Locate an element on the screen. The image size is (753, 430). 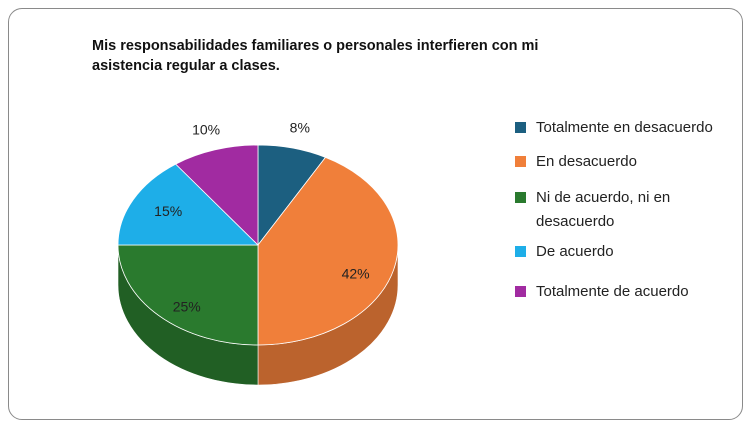
legend-label: De acuerdo is located at coordinates (575, 251).